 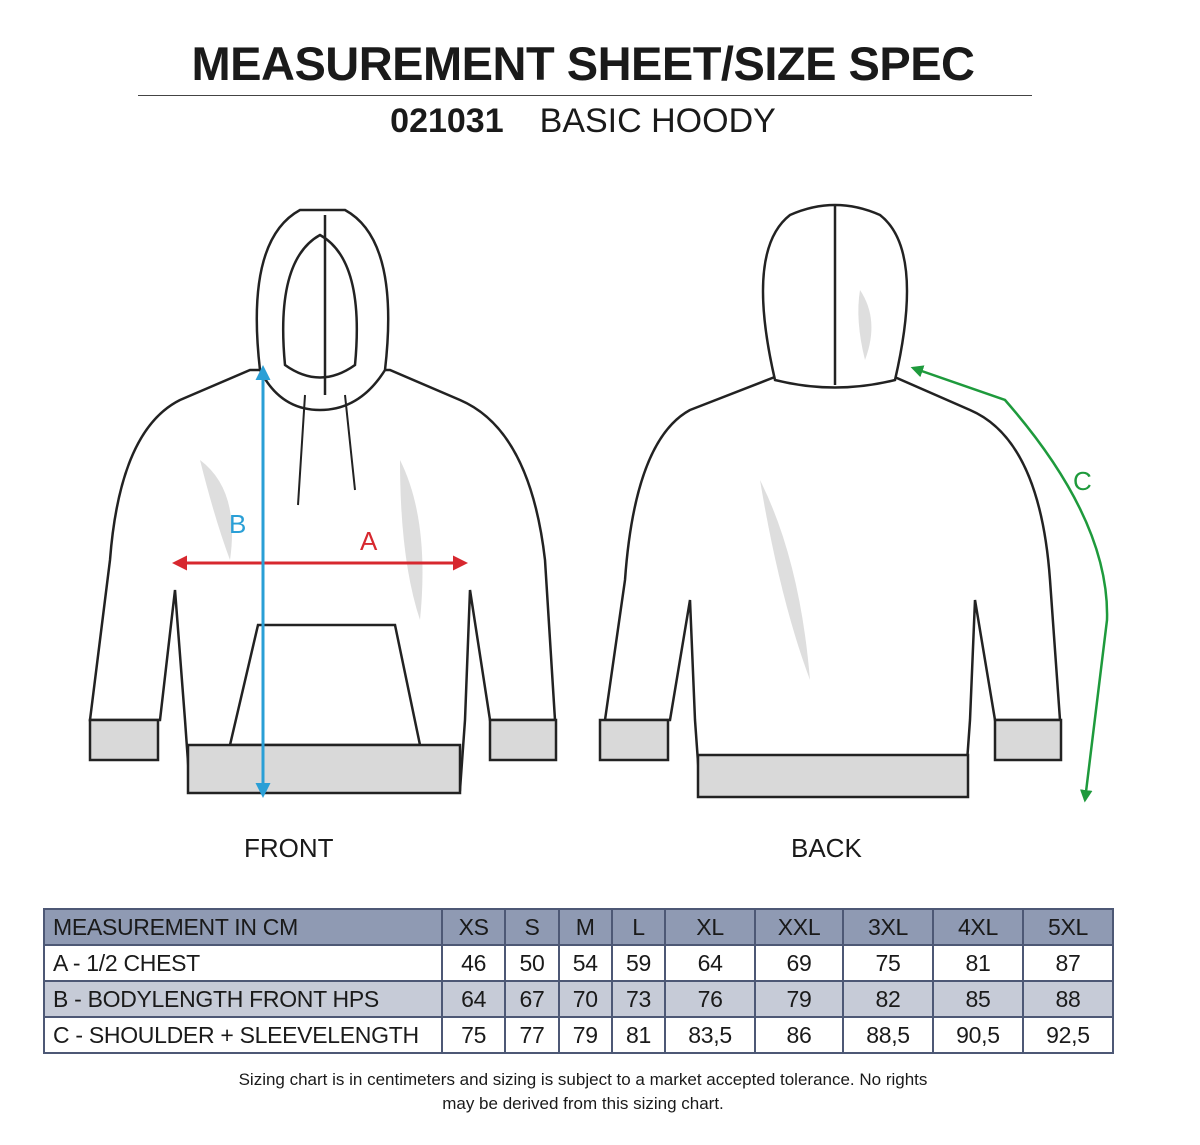 I want to click on marker-a: A, so click(x=369, y=541).